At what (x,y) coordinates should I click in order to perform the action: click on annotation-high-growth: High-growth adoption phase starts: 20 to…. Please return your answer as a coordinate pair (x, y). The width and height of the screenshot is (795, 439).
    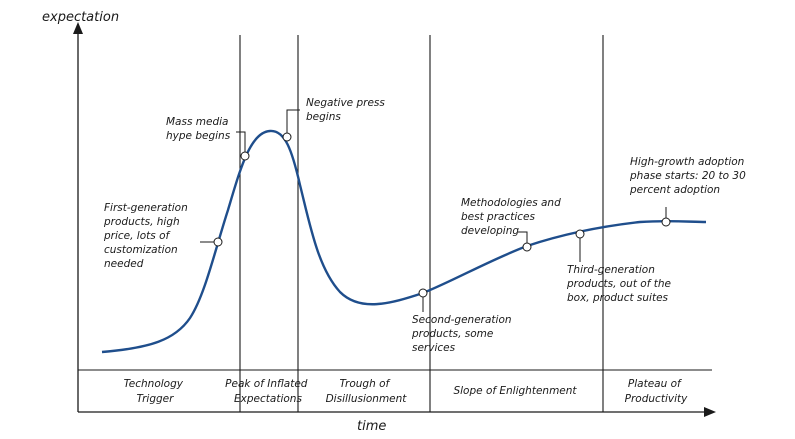
    Looking at the image, I should click on (689, 176).